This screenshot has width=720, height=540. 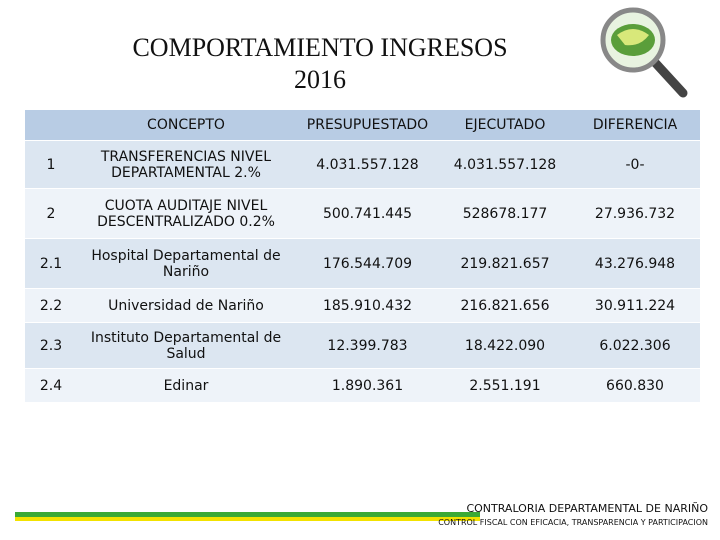 What do you see at coordinates (51, 125) in the screenshot?
I see `header-cell` at bounding box center [51, 125].